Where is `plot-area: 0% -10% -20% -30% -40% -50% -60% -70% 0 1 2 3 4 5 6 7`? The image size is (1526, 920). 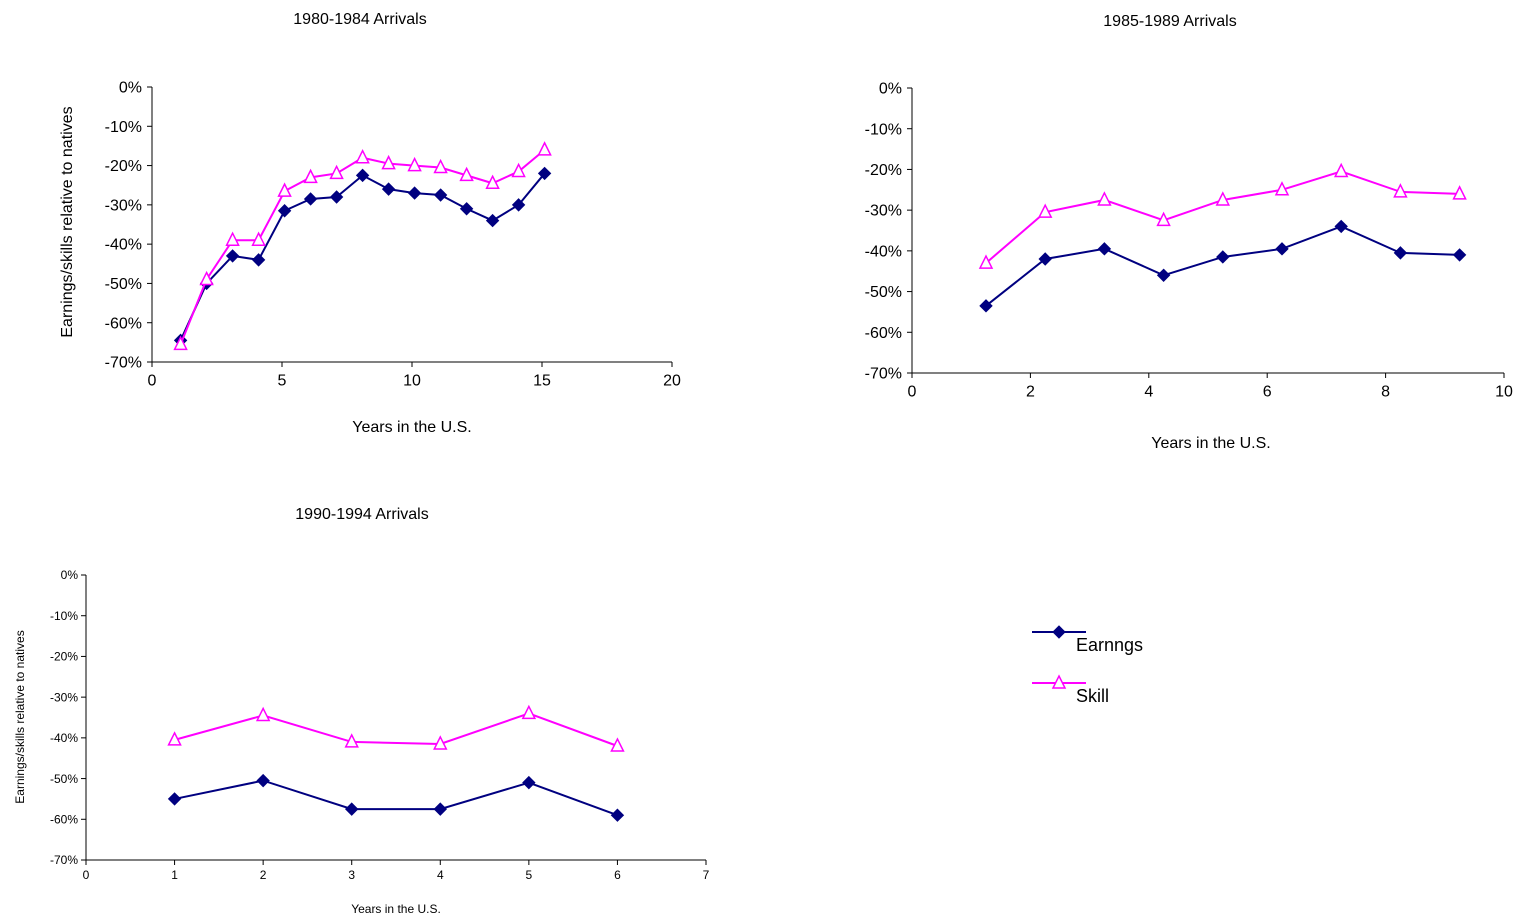
plot-area: 0% -10% -20% -30% -40% -50% -60% -70% 0 1 2 3 4 5 6 7 is located at coordinates (380, 725).